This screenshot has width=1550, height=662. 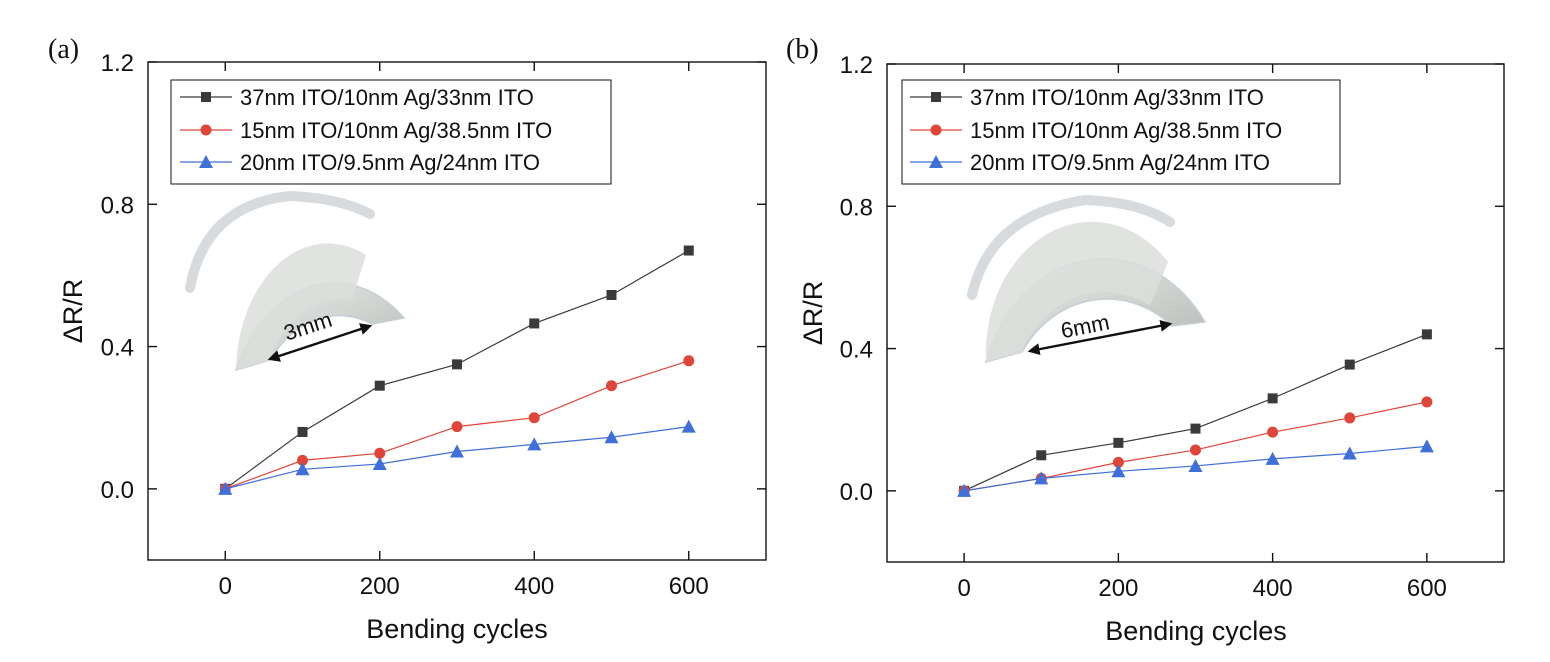 What do you see at coordinates (63, 49) in the screenshot?
I see `panel-label: (a)` at bounding box center [63, 49].